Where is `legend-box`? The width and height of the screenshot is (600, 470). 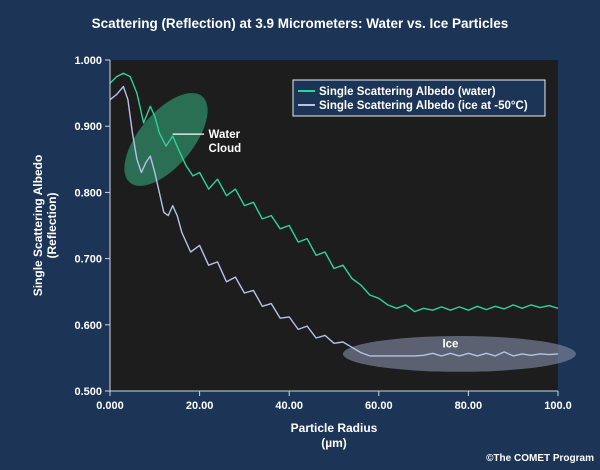 legend-box is located at coordinates (419, 98).